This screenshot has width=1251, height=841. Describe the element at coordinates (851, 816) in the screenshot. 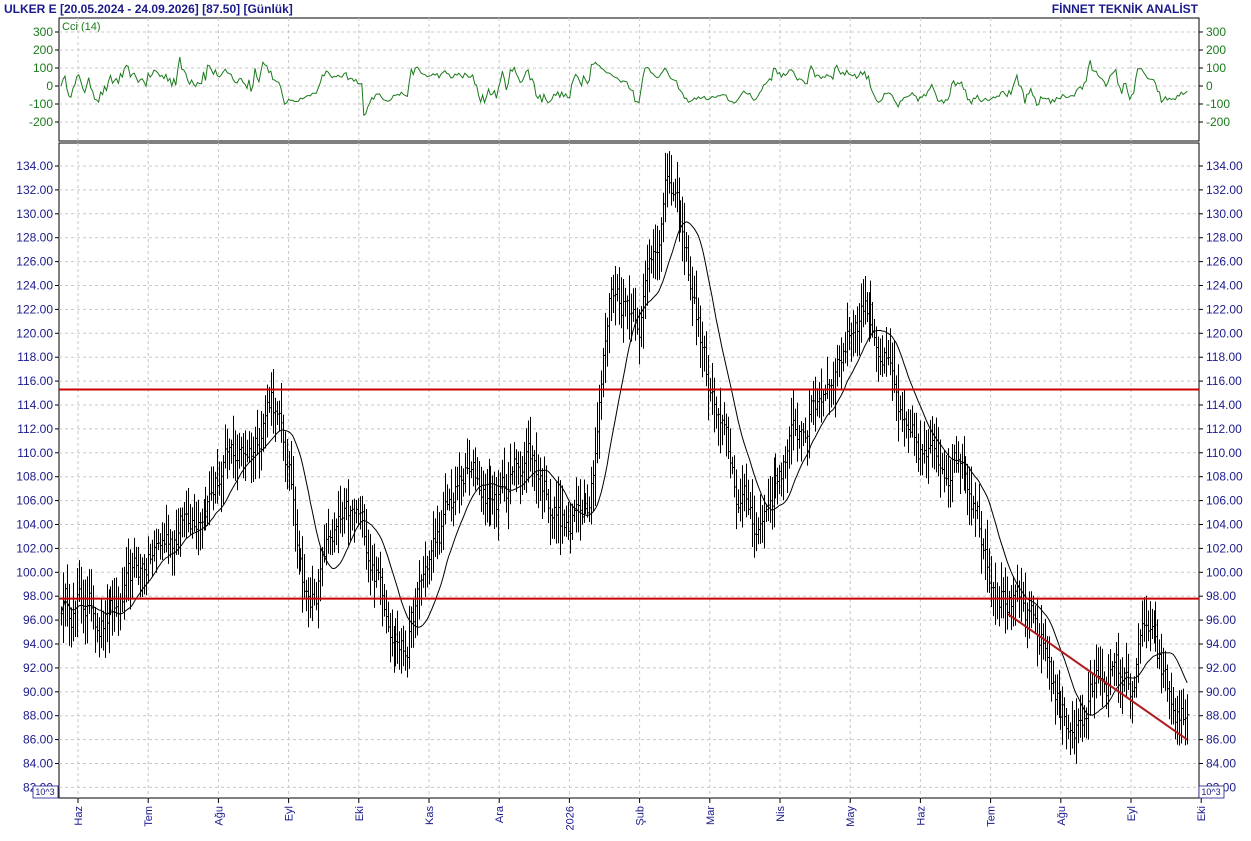

I see `month-label: May` at that location.